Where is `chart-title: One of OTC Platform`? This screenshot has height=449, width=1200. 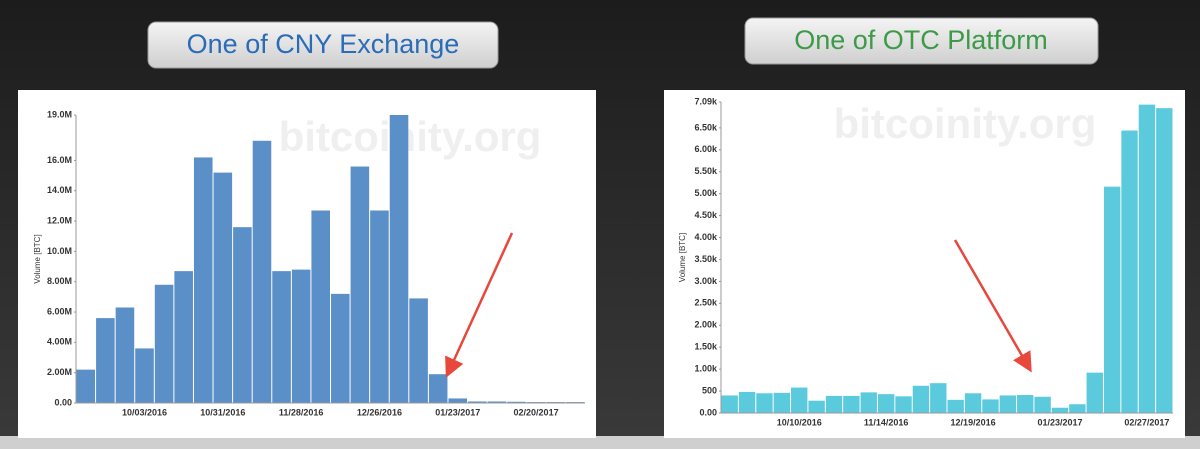 chart-title: One of OTC Platform is located at coordinates (921, 40).